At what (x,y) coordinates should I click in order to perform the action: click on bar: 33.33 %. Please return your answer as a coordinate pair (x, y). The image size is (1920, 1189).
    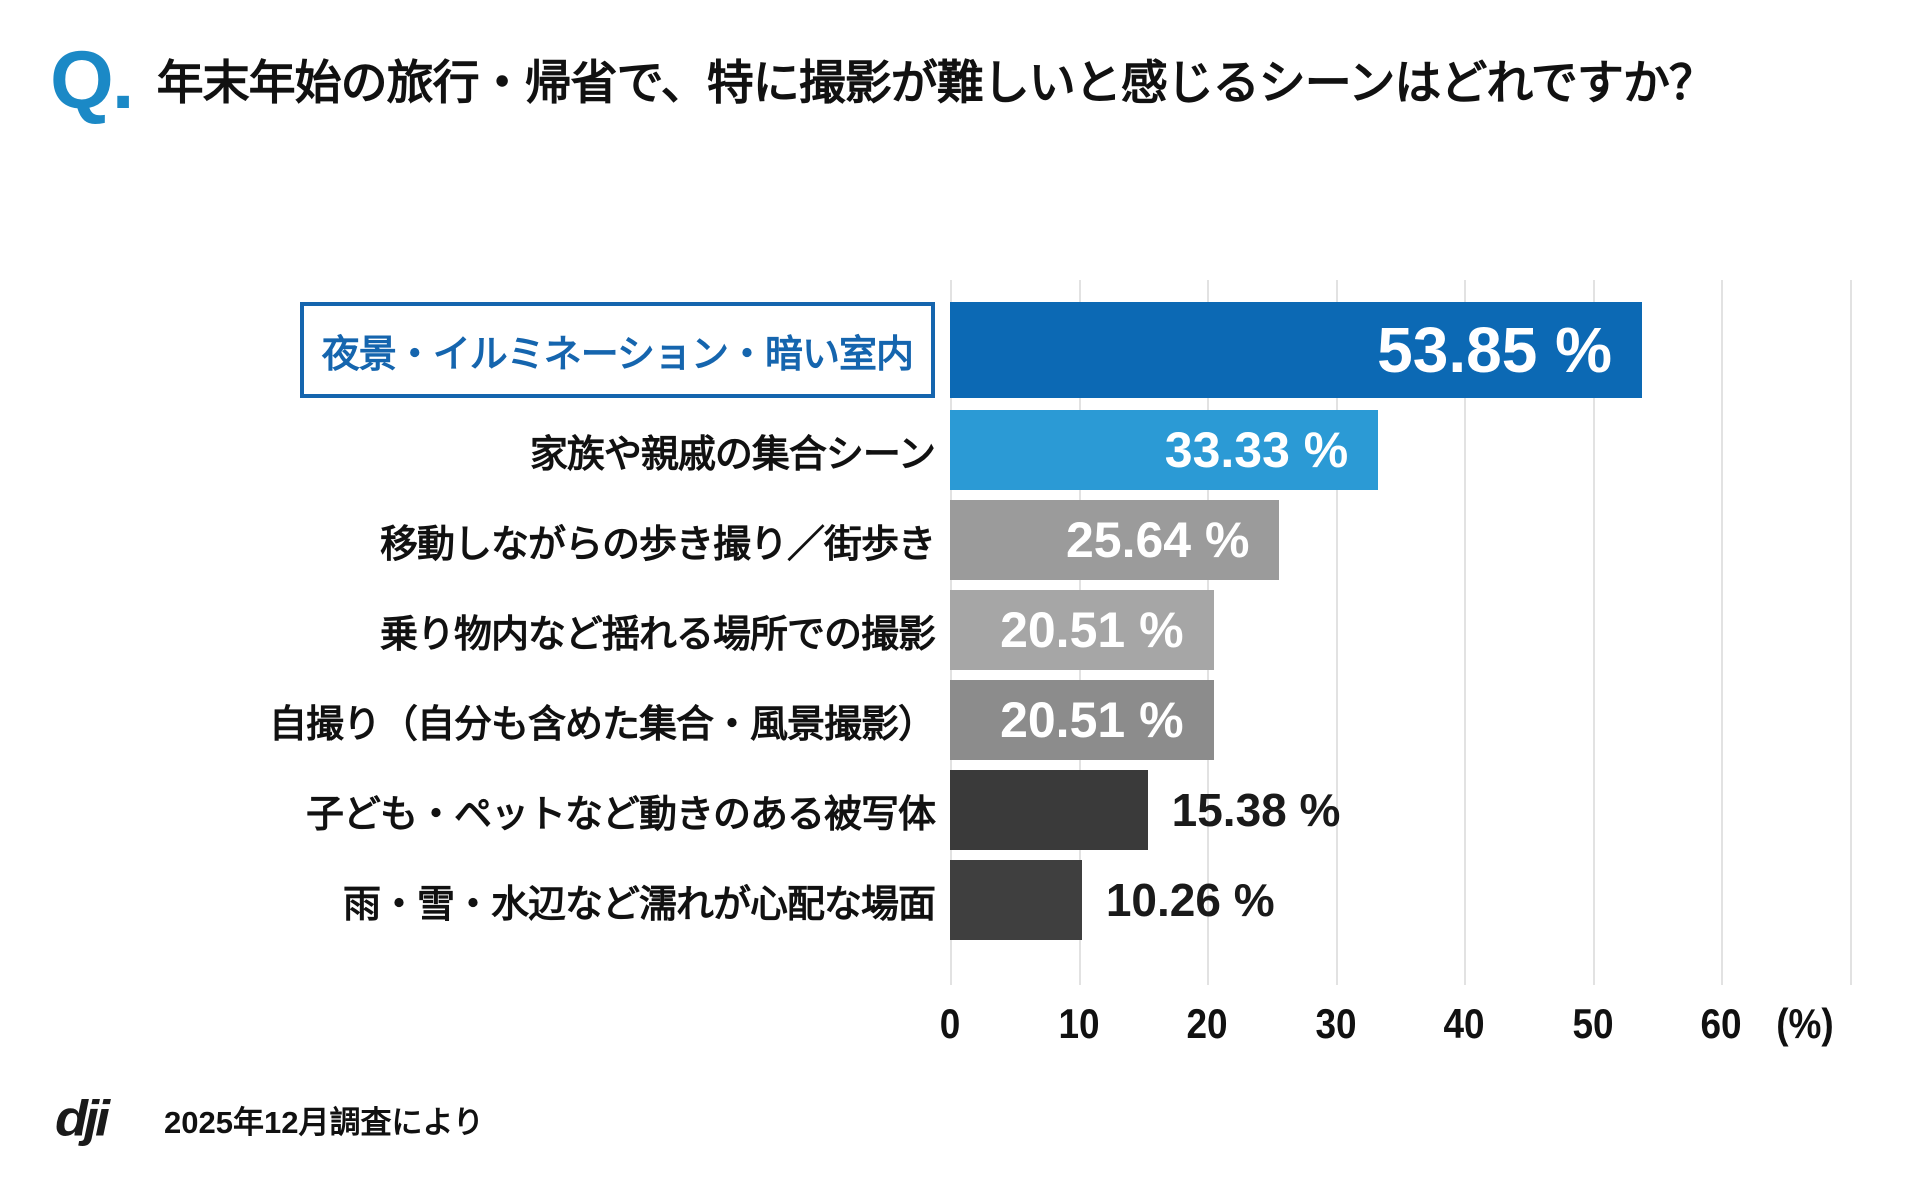
    Looking at the image, I should click on (1164, 450).